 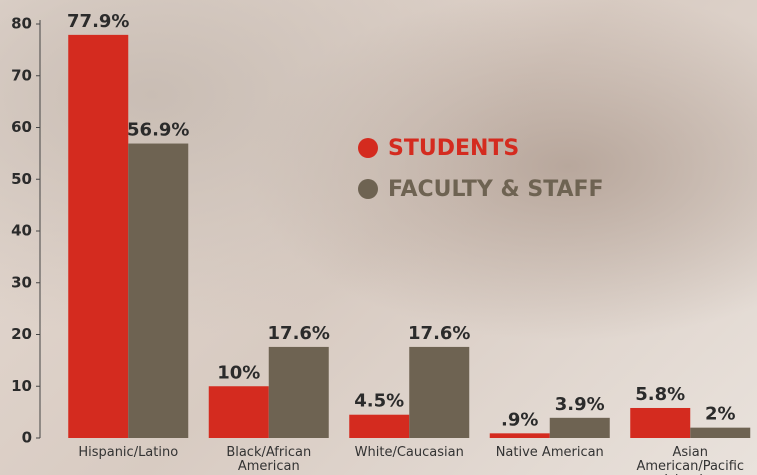 What do you see at coordinates (238, 372) in the screenshot?
I see `value-label: 10%` at bounding box center [238, 372].